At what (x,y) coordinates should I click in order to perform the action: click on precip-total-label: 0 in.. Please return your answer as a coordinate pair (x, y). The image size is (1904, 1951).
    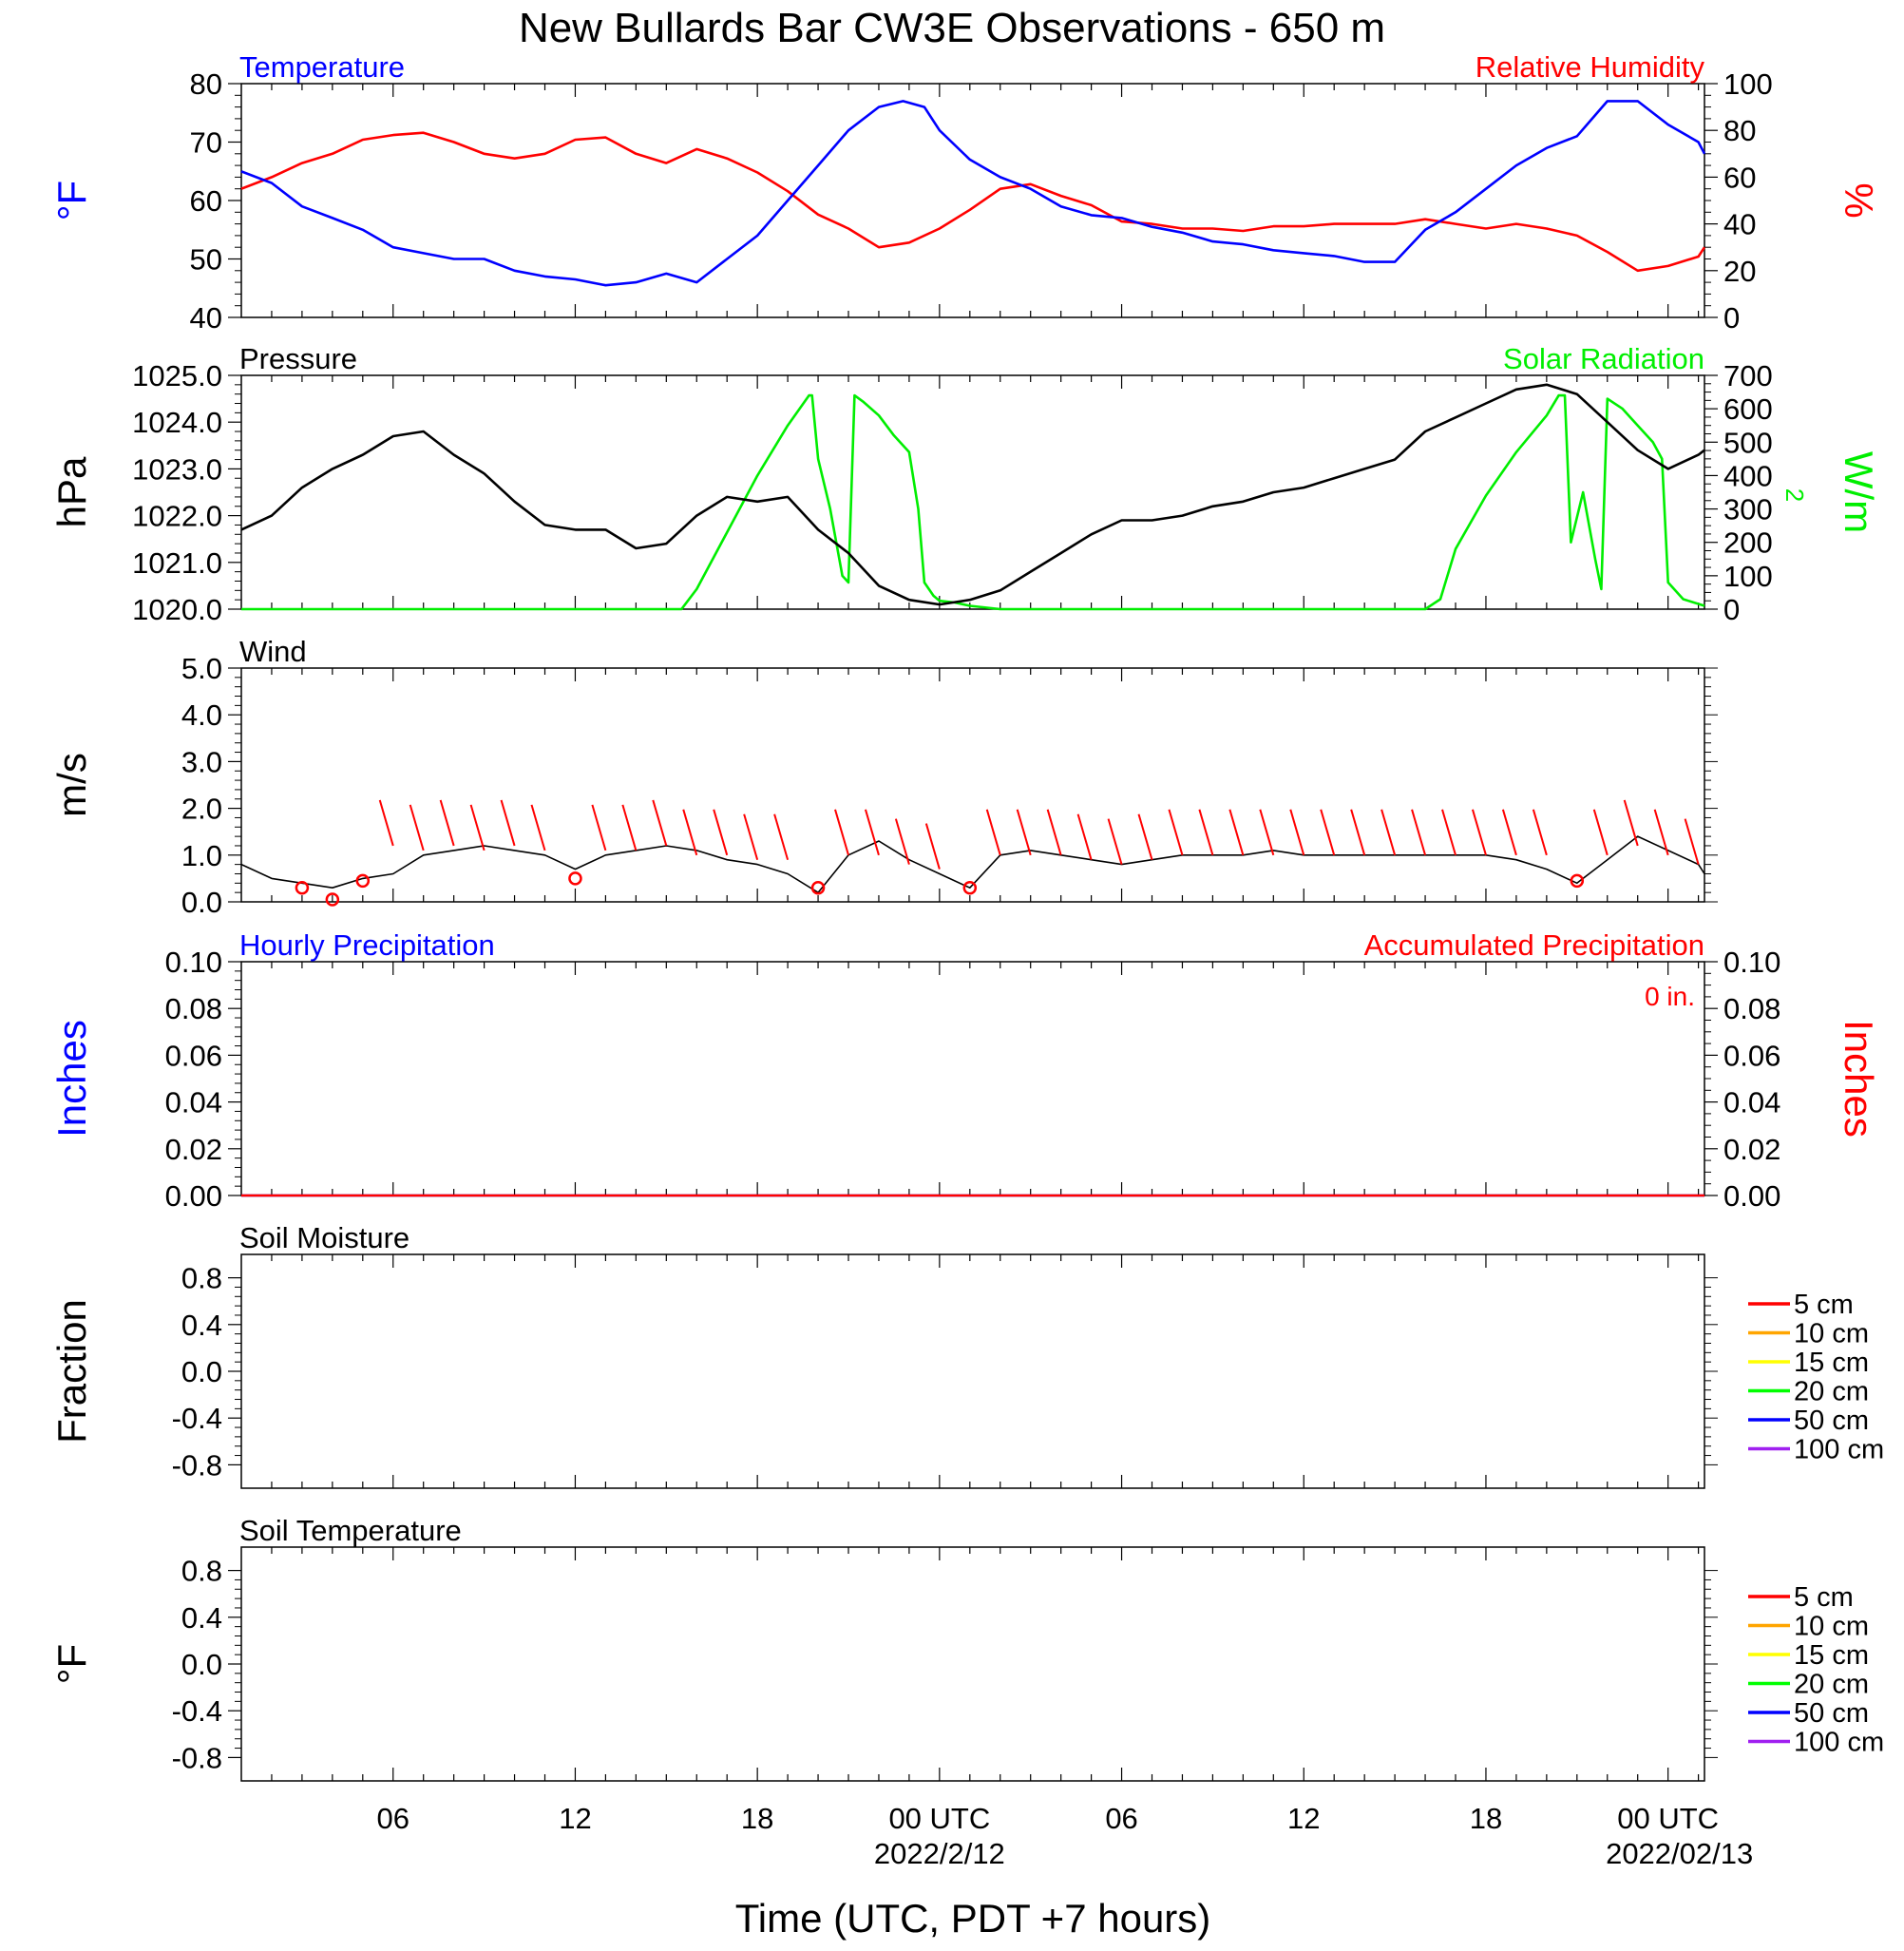
    Looking at the image, I should click on (1670, 996).